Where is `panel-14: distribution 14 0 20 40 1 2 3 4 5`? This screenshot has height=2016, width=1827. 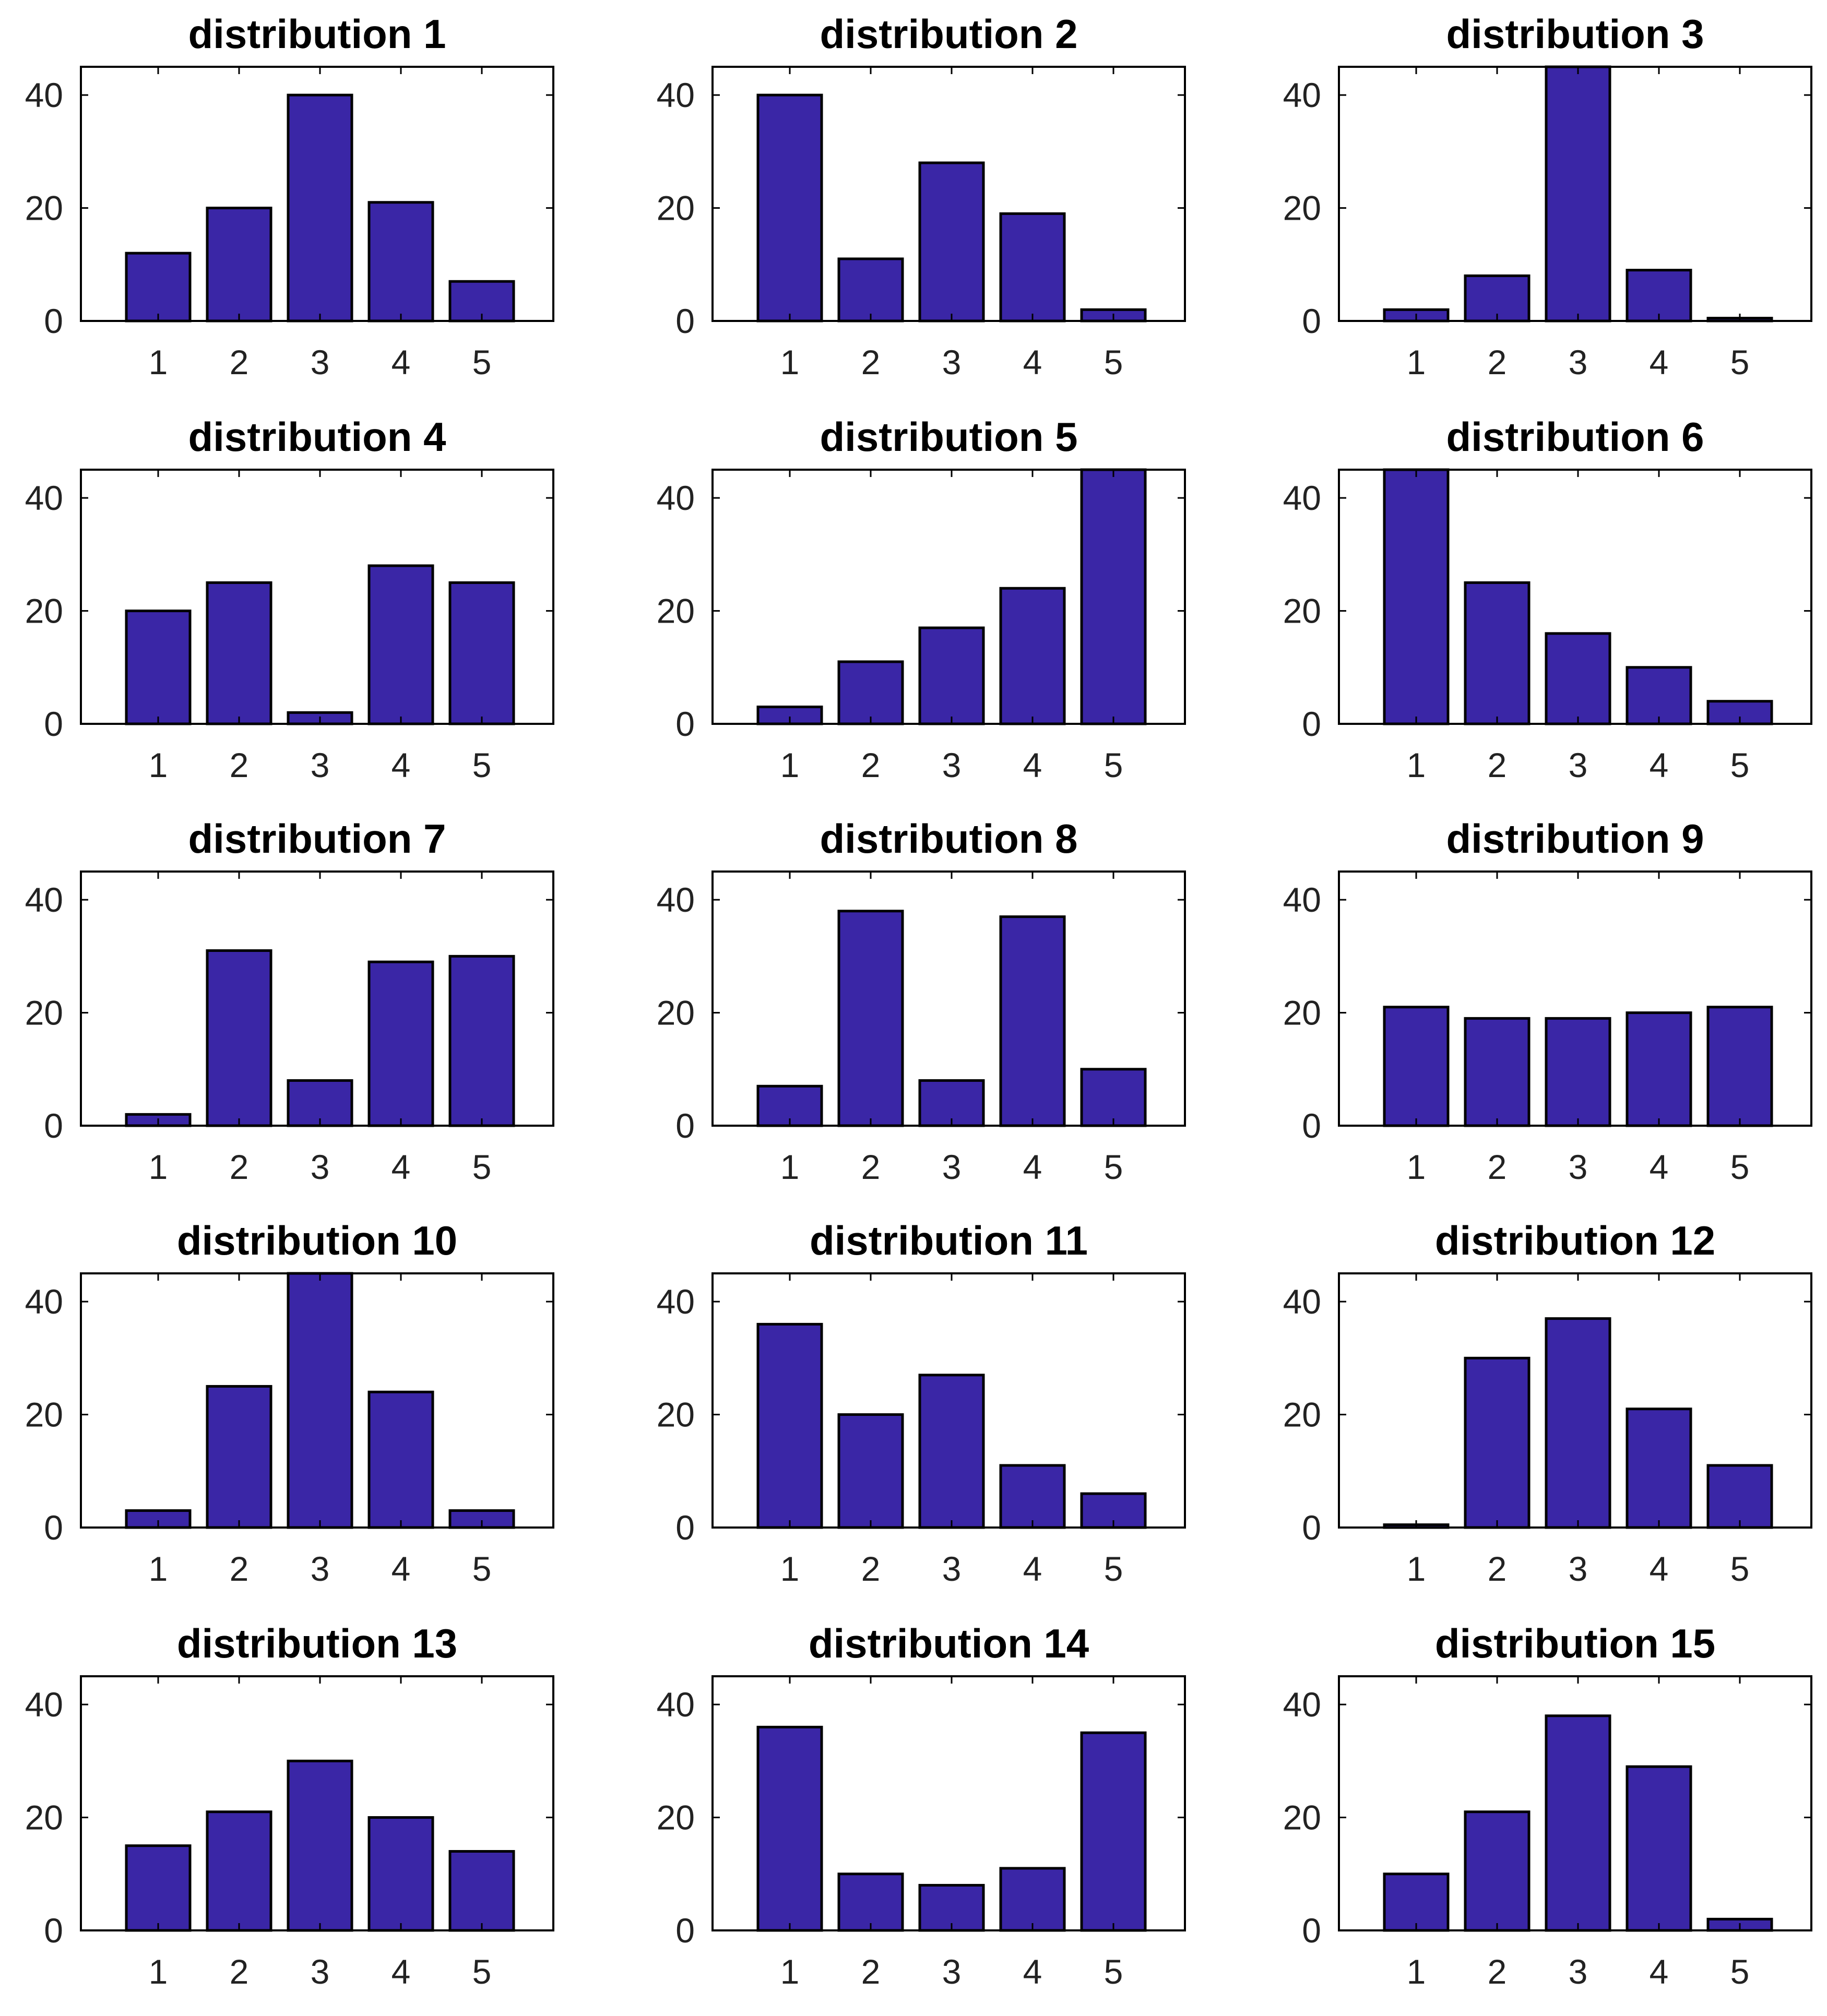
panel-14: distribution 14 0 20 40 1 2 3 4 5 is located at coordinates (921, 1805).